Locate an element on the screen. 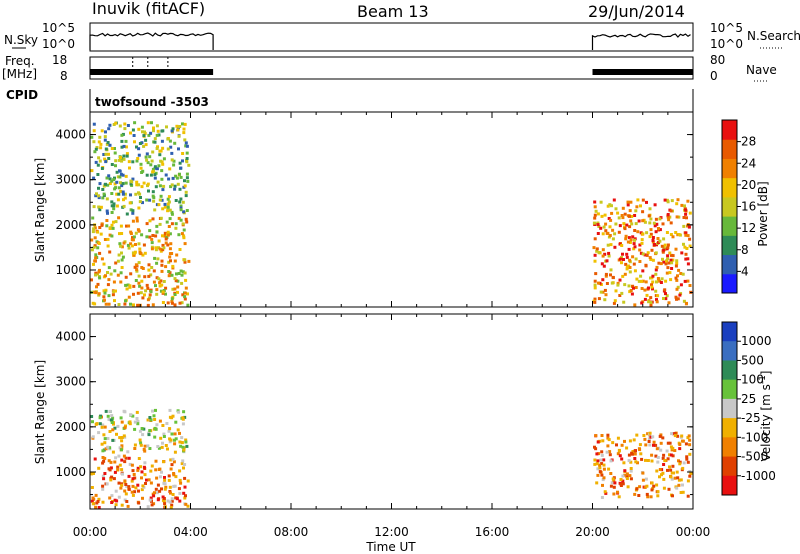 This screenshot has height=554, width=800. freq-trace is located at coordinates (642, 72).